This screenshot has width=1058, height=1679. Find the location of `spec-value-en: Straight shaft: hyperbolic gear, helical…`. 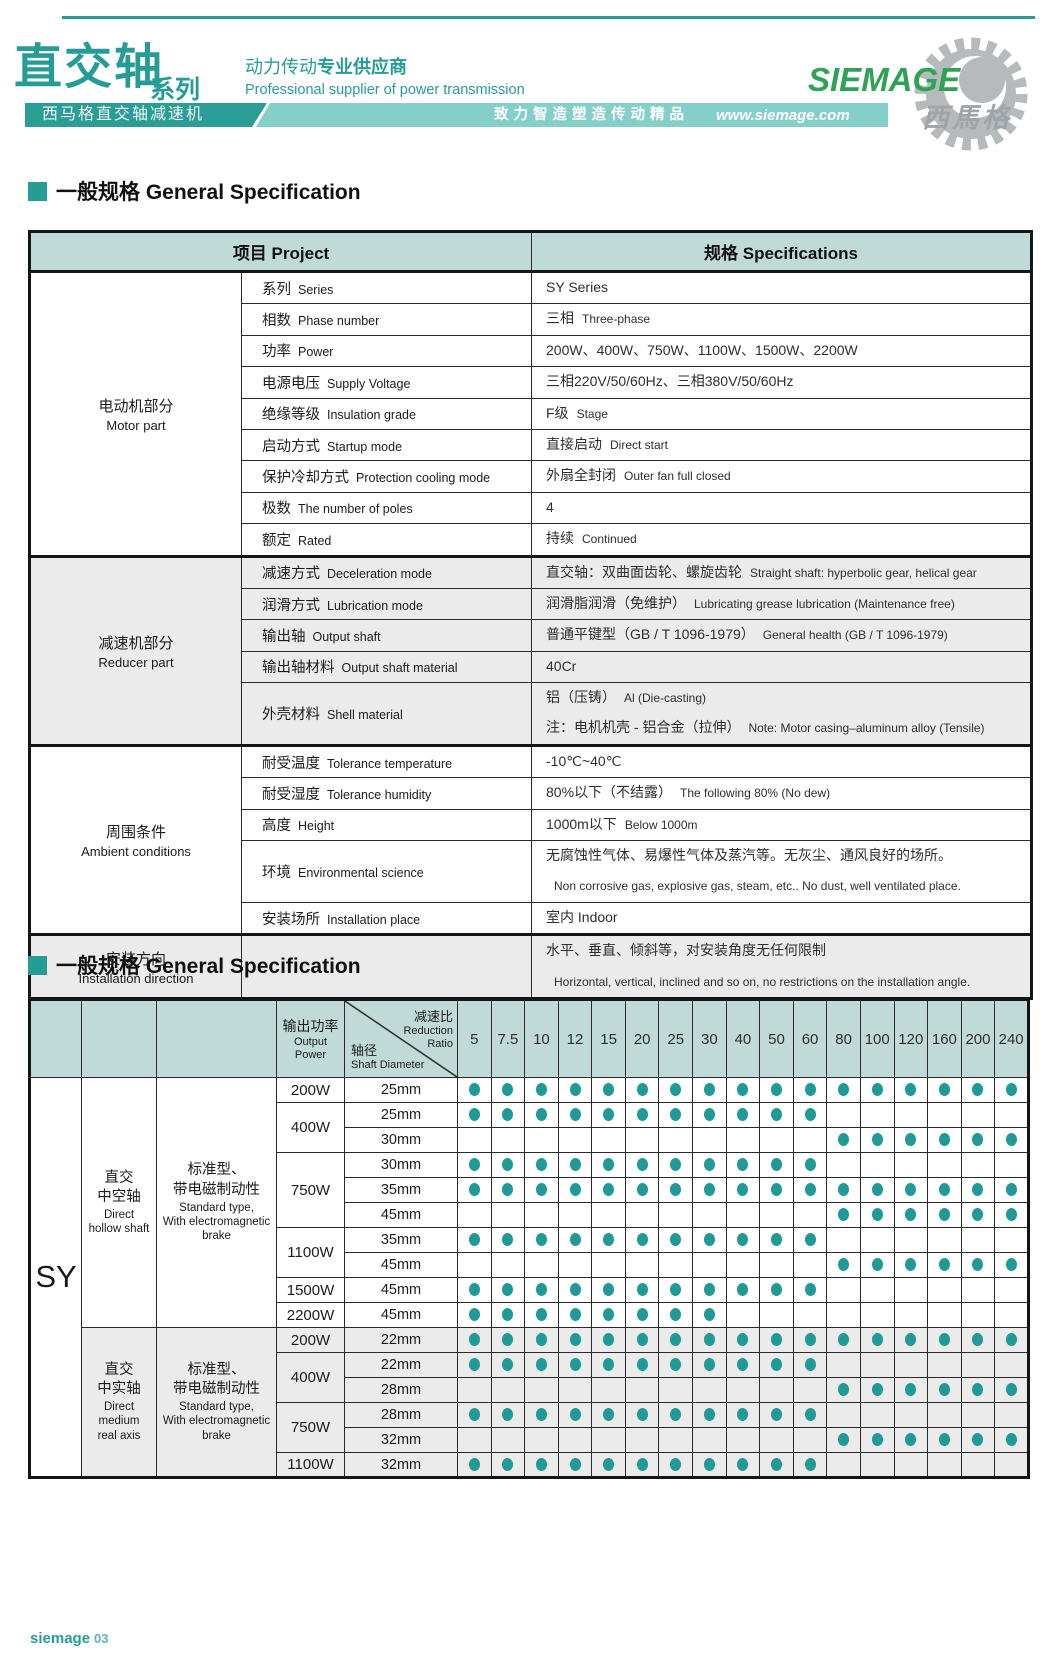

spec-value-en: Straight shaft: hyperbolic gear, helical… is located at coordinates (863, 572).